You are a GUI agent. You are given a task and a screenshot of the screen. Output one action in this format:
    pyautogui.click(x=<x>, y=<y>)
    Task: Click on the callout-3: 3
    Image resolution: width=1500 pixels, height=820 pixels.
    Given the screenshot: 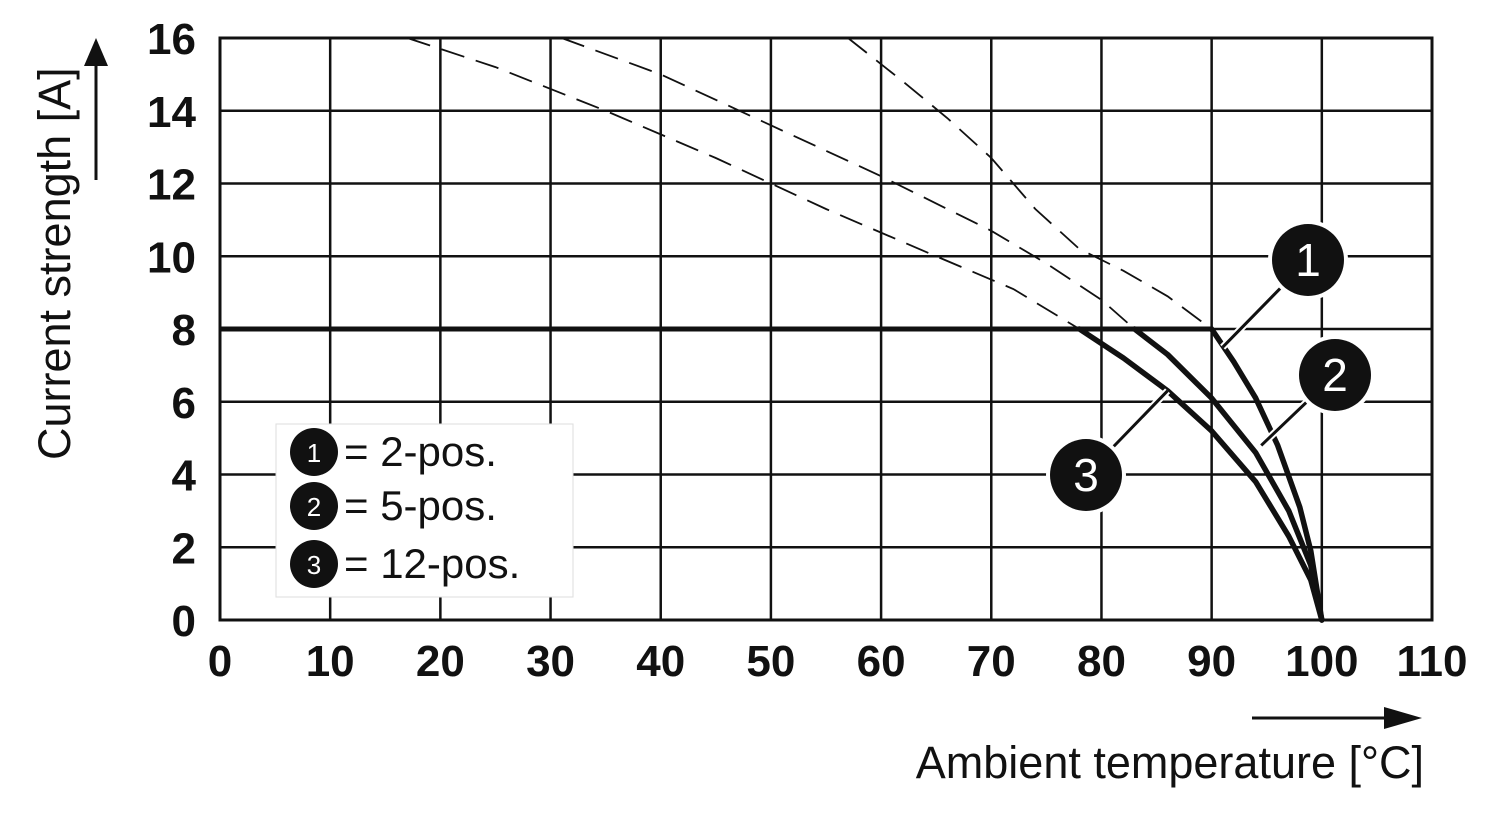 What is the action you would take?
    pyautogui.click(x=1108, y=451)
    